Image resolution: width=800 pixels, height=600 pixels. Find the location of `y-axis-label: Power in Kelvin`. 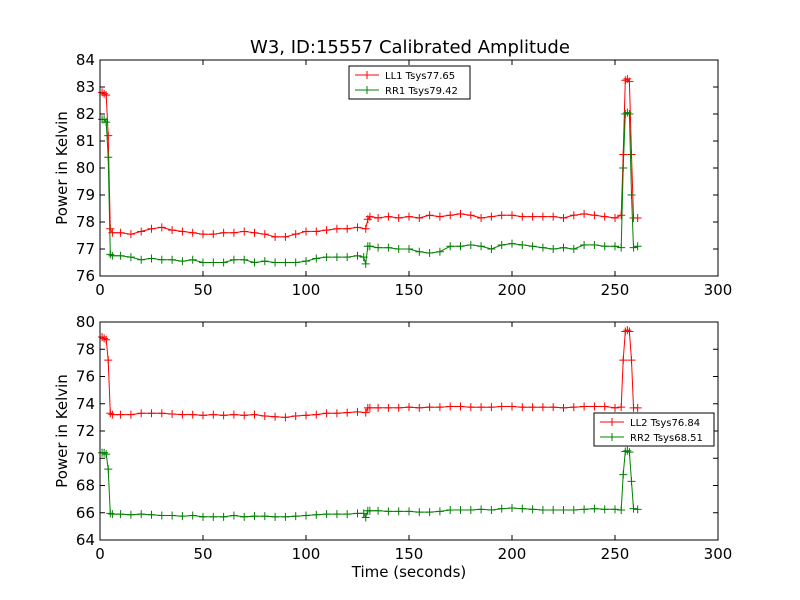

y-axis-label: Power in Kelvin is located at coordinates (62, 431).